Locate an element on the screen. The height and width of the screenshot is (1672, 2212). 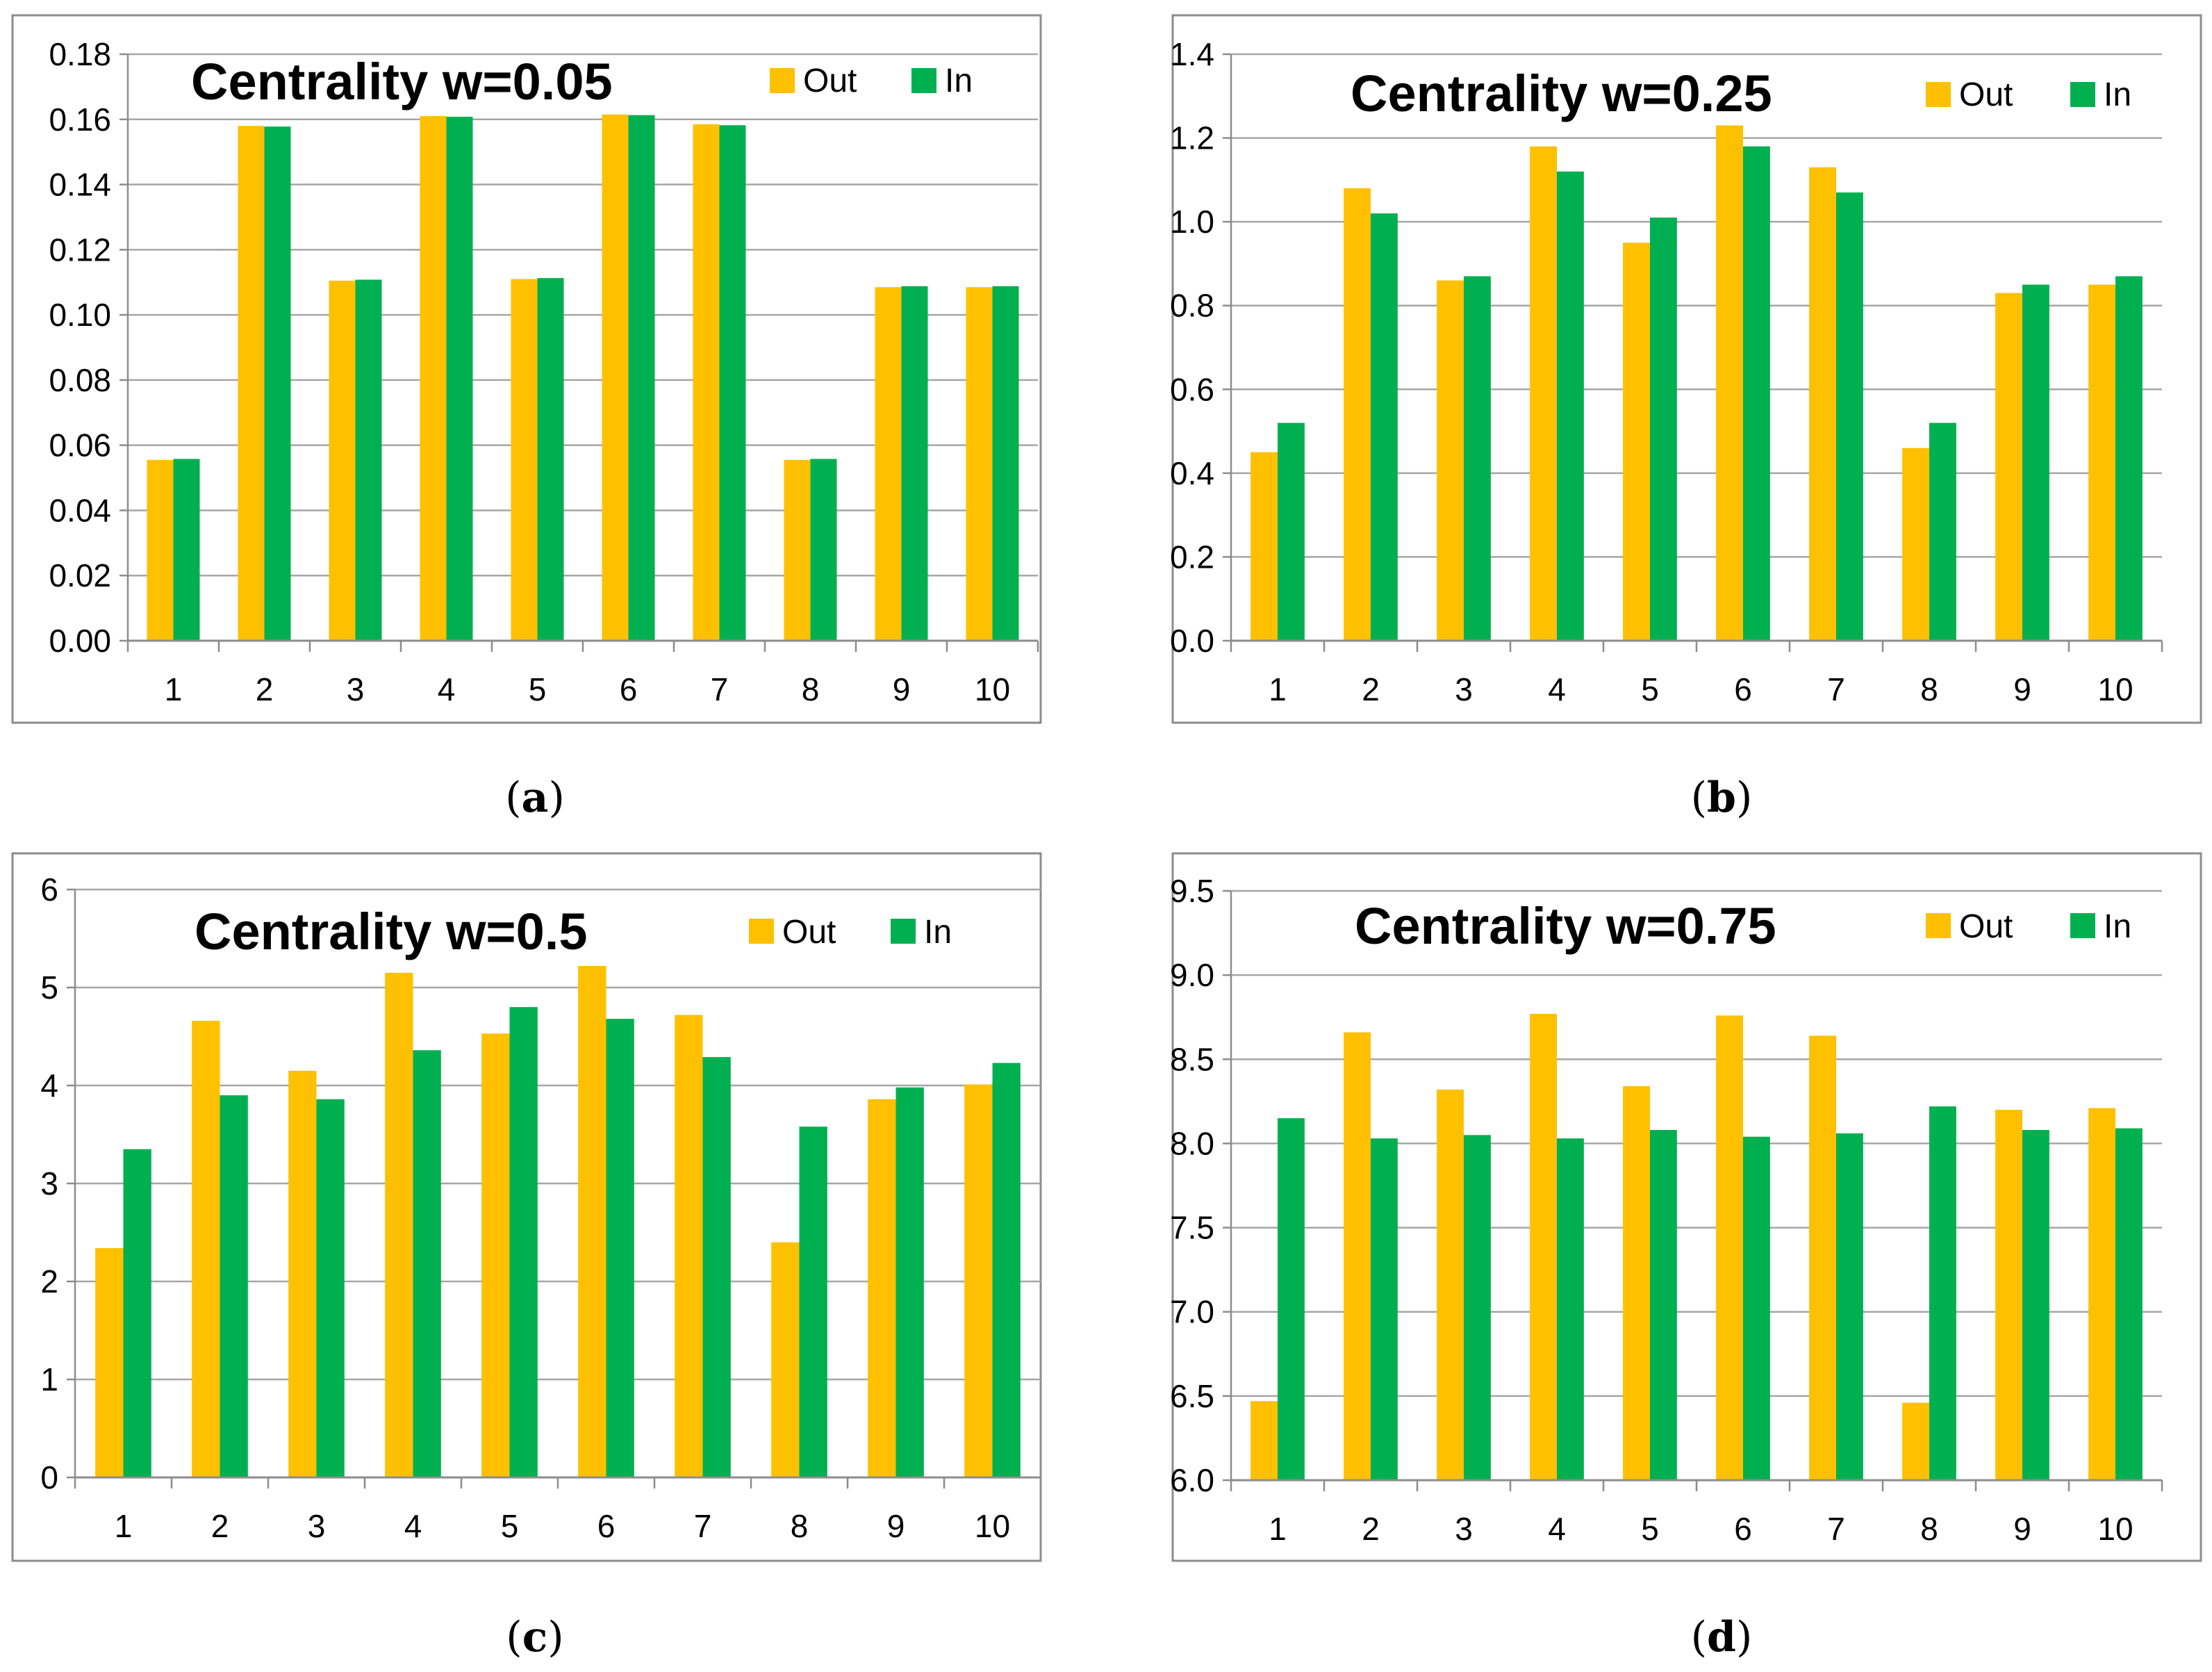
legend-out-swatch-a is located at coordinates (782, 80).